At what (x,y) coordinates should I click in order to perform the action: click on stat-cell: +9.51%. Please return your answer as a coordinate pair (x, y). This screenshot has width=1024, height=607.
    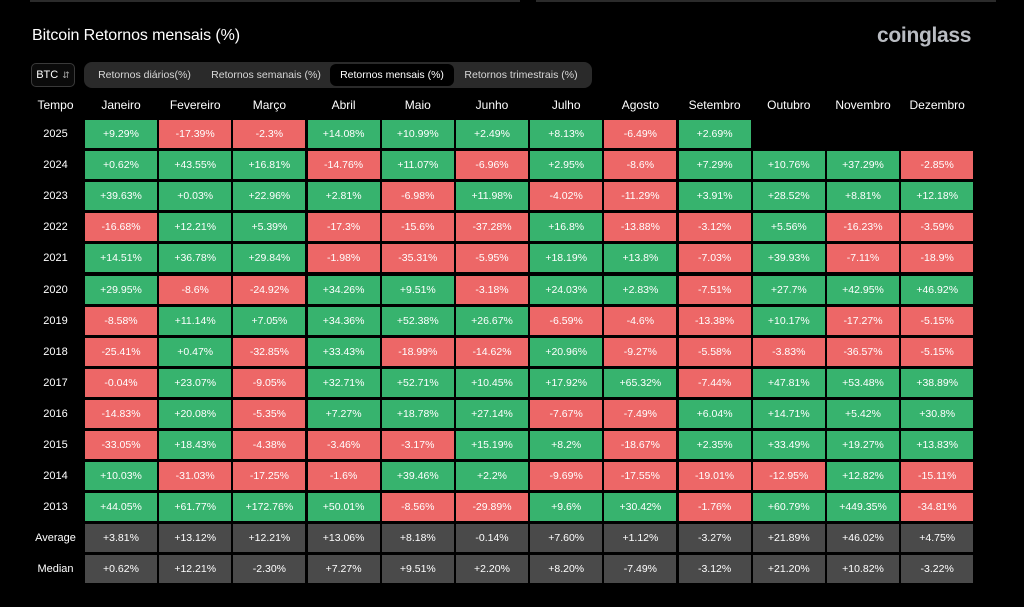
    Looking at the image, I should click on (417, 569).